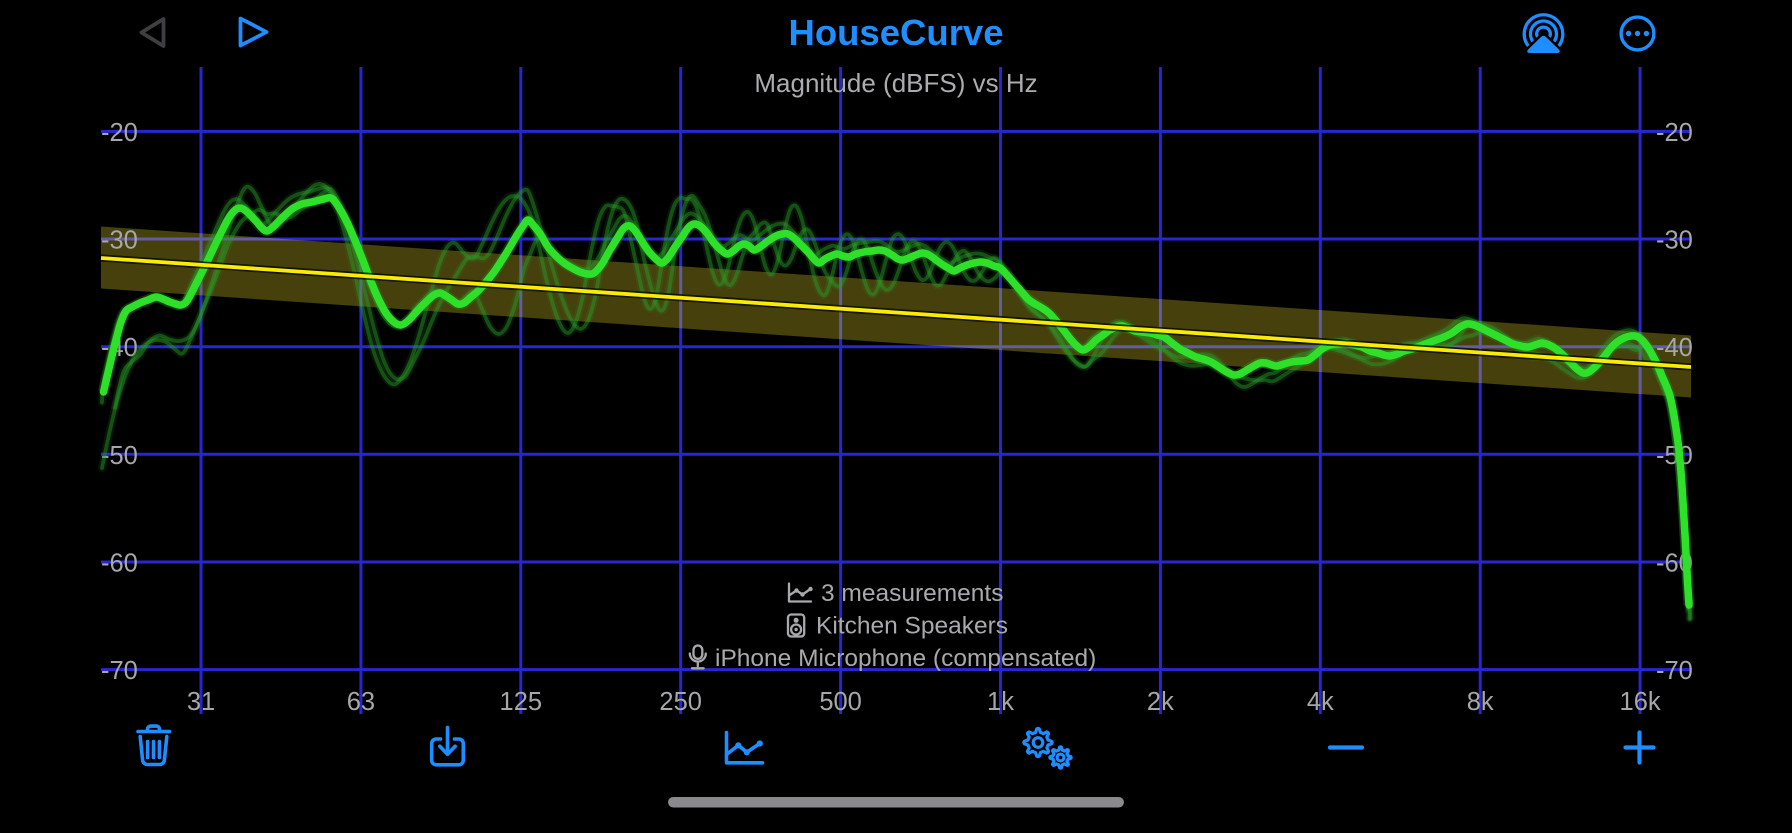 This screenshot has height=833, width=1792. Describe the element at coordinates (521, 702) in the screenshot. I see `svg-text: 125` at that location.